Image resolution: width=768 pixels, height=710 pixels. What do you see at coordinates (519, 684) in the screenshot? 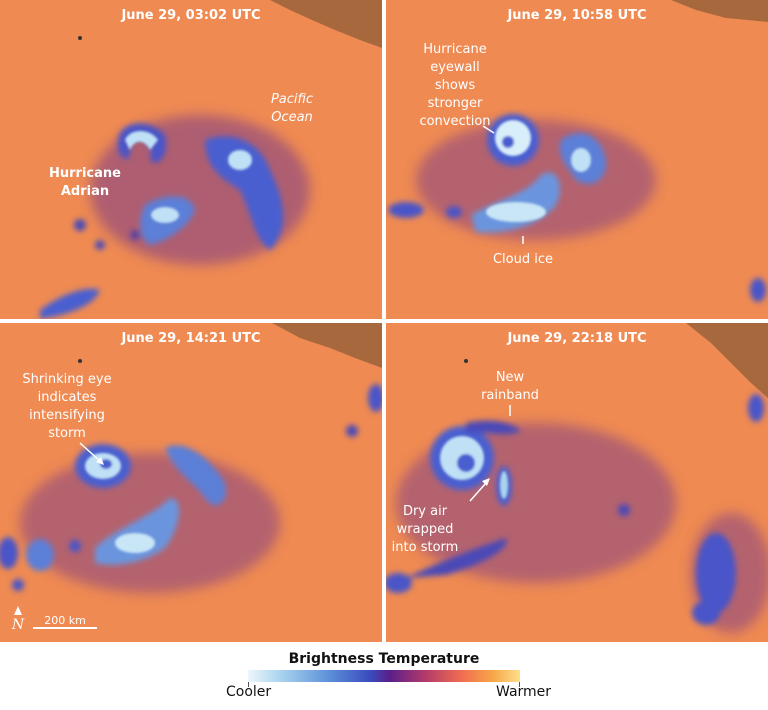
I see `legend-tick-high` at bounding box center [519, 684].